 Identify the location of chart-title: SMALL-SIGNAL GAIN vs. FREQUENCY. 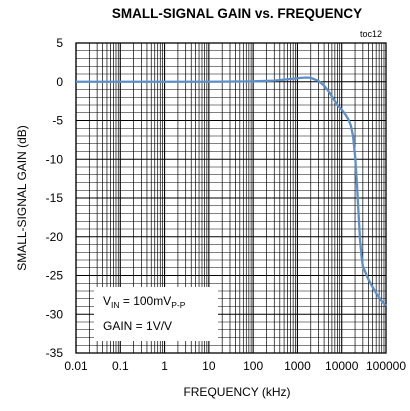
(237, 13).